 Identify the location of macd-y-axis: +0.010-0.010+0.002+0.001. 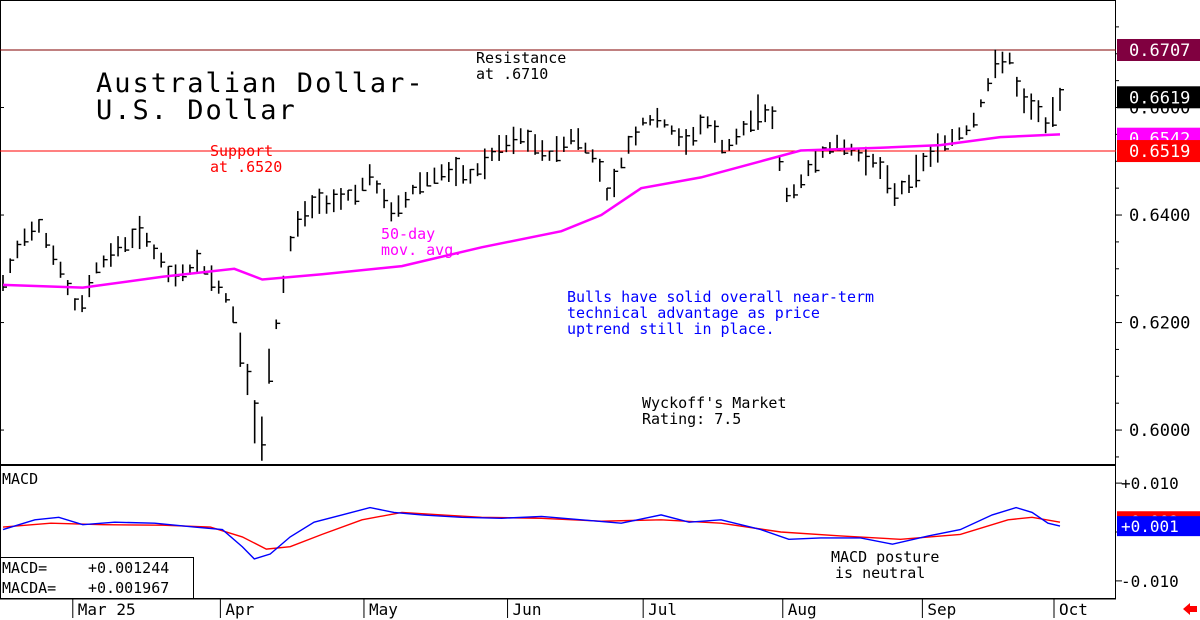
(1158, 532).